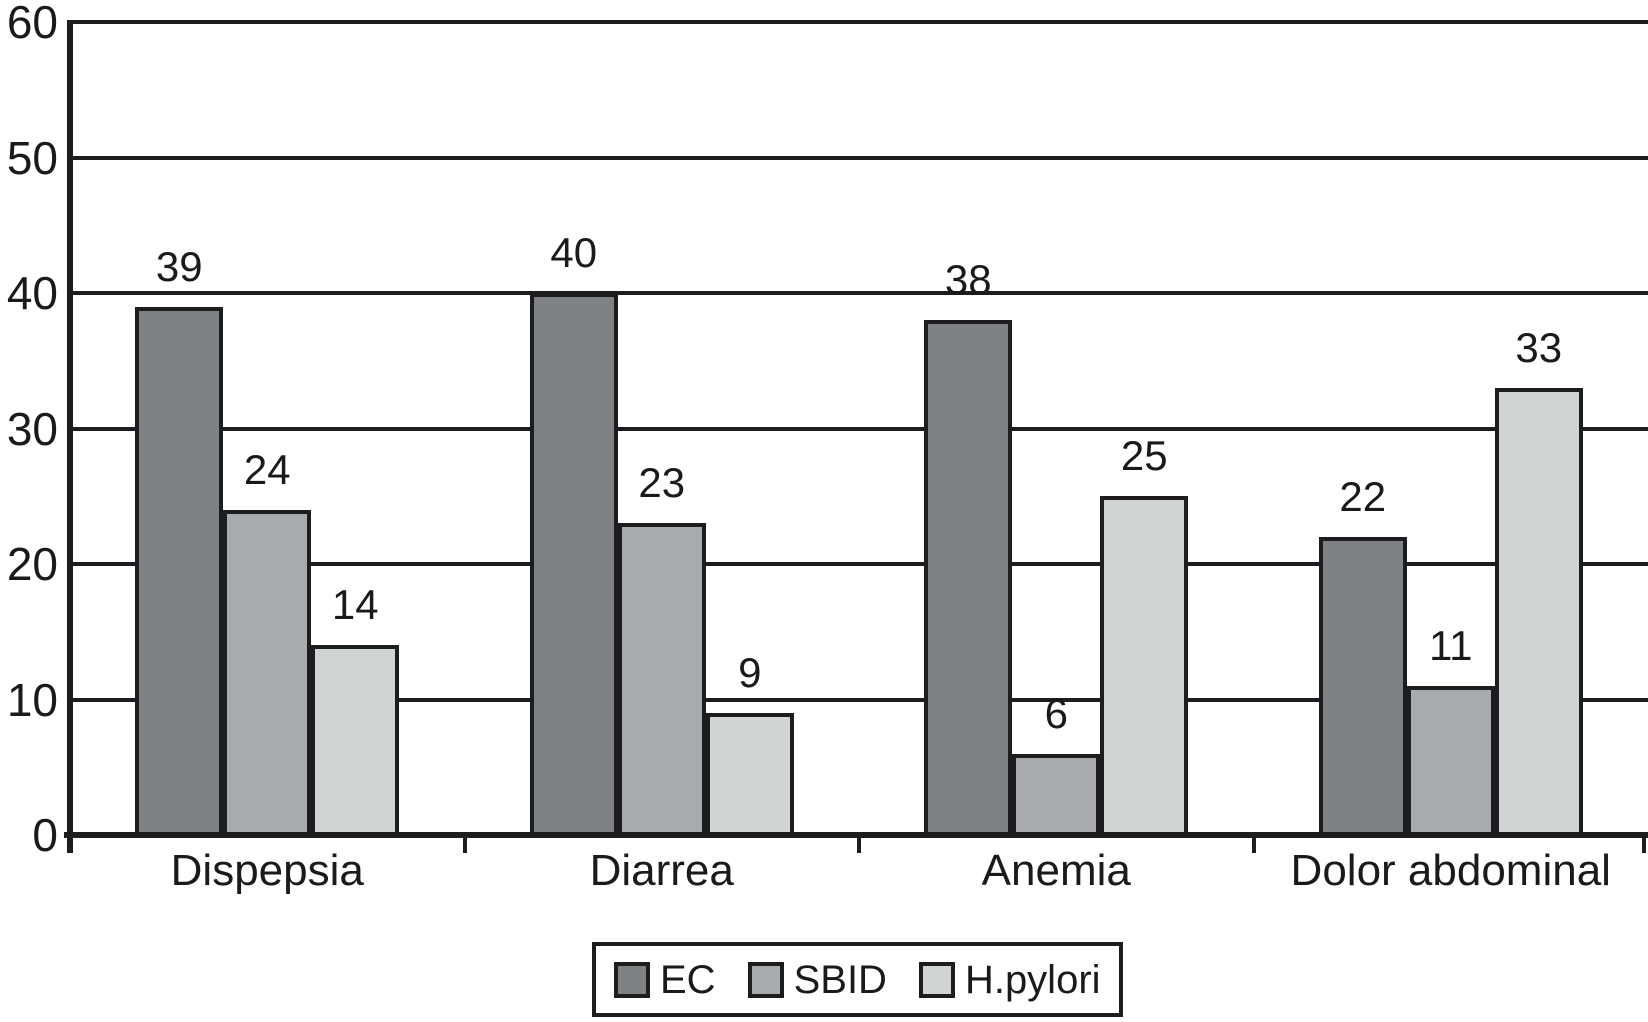  Describe the element at coordinates (267, 673) in the screenshot. I see `bar-SBID-Dispepsia` at that location.